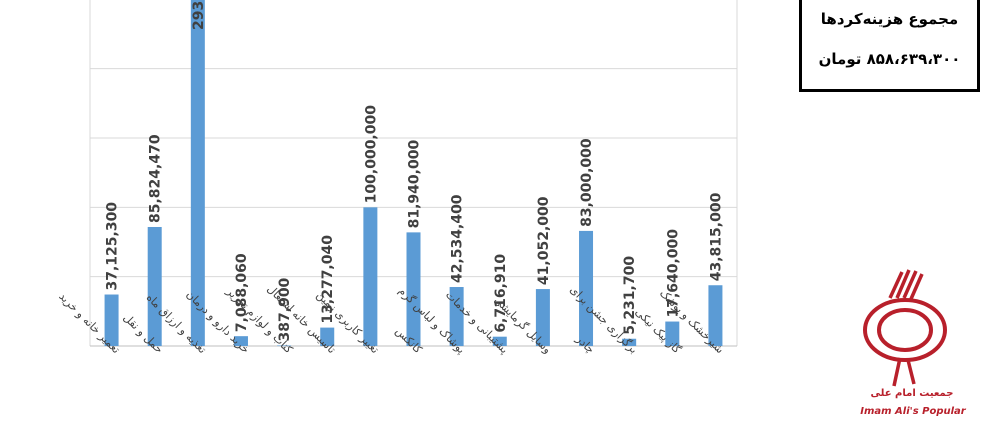 The image size is (998, 423). Describe the element at coordinates (587, 182) in the screenshot. I see `value-label: 83,000,000` at that location.